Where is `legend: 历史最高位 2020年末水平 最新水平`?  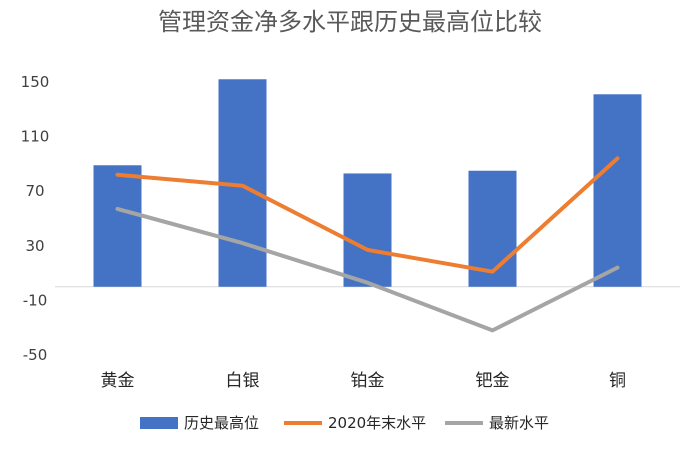 legend: 历史最高位 2020年末水平 最新水平 is located at coordinates (344, 423).